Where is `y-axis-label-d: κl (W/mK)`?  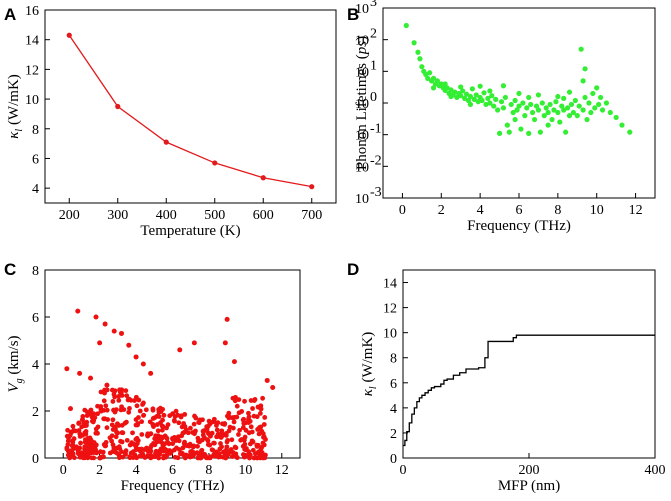
y-axis-label-d: κl (W/mK) is located at coordinates (369, 364).